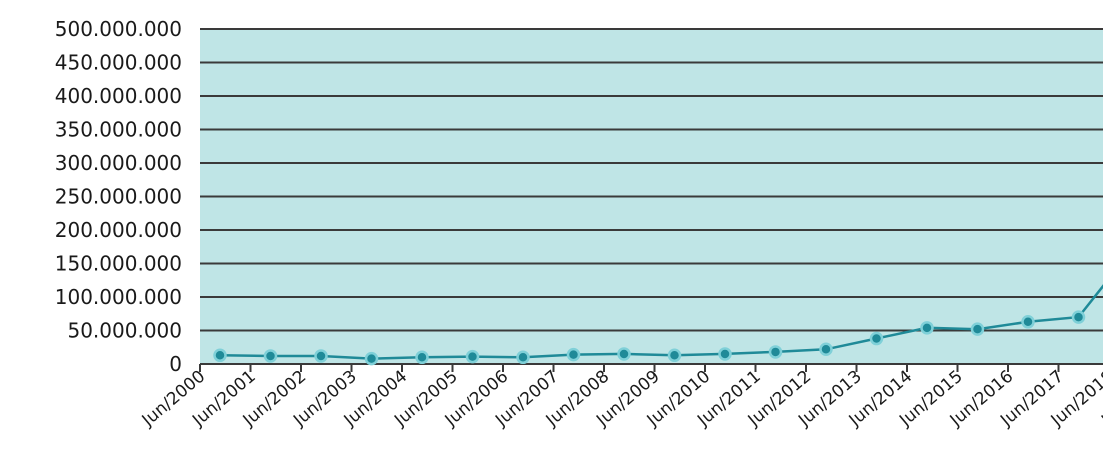 This screenshot has height=466, width=1103. I want to click on y-tick-label: 150.000.000, so click(118, 264).